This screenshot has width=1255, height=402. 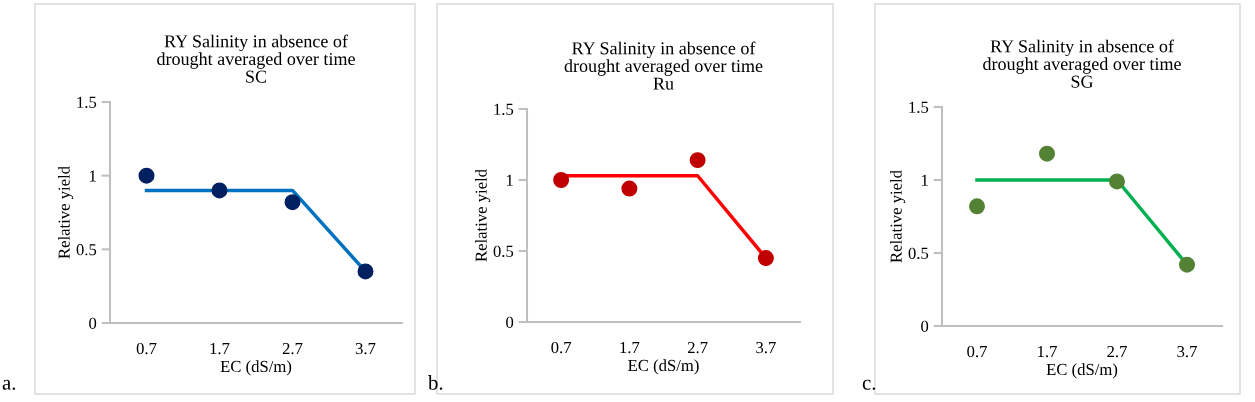 What do you see at coordinates (435, 382) in the screenshot?
I see `text: b.` at bounding box center [435, 382].